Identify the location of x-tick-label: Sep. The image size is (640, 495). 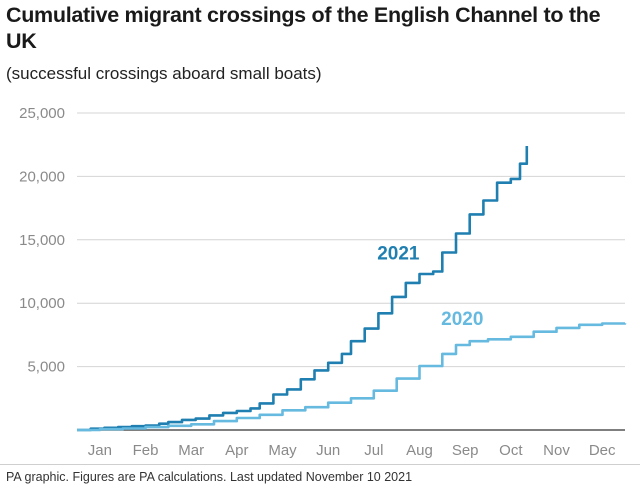
(465, 450).